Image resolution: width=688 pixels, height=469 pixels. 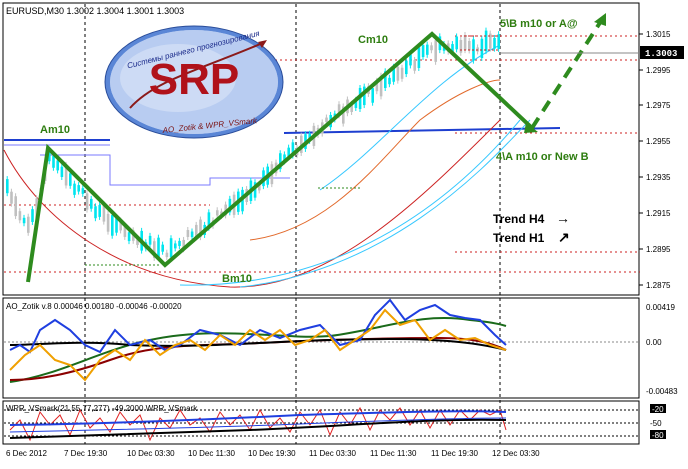 What do you see at coordinates (272, 453) in the screenshot?
I see `time-tick: 10 Dec 19:30` at bounding box center [272, 453].